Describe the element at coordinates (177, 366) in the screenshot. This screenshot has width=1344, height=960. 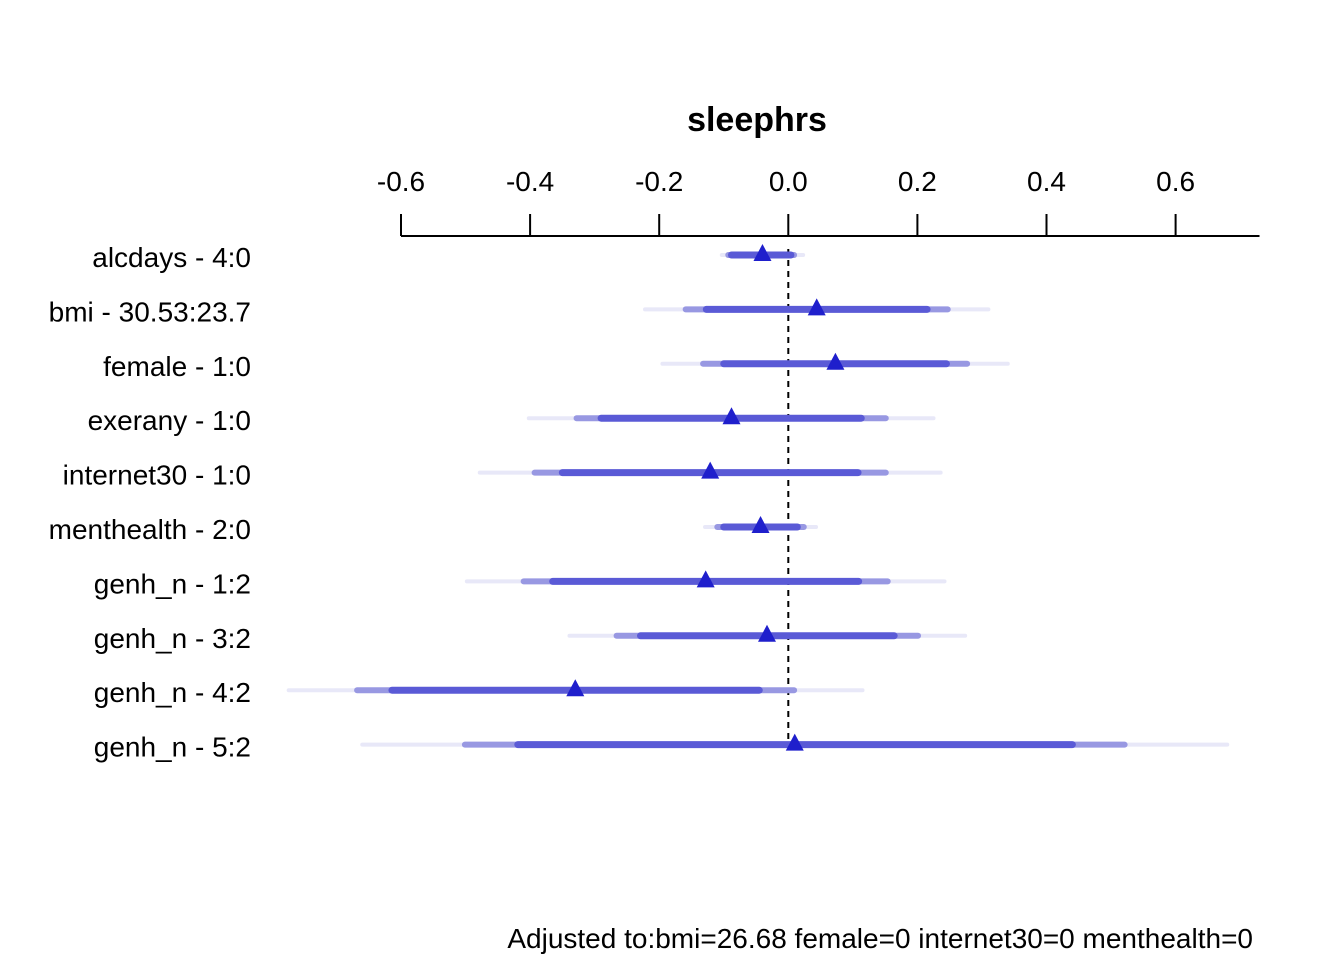
I see `row-label: female - 1:0` at that location.